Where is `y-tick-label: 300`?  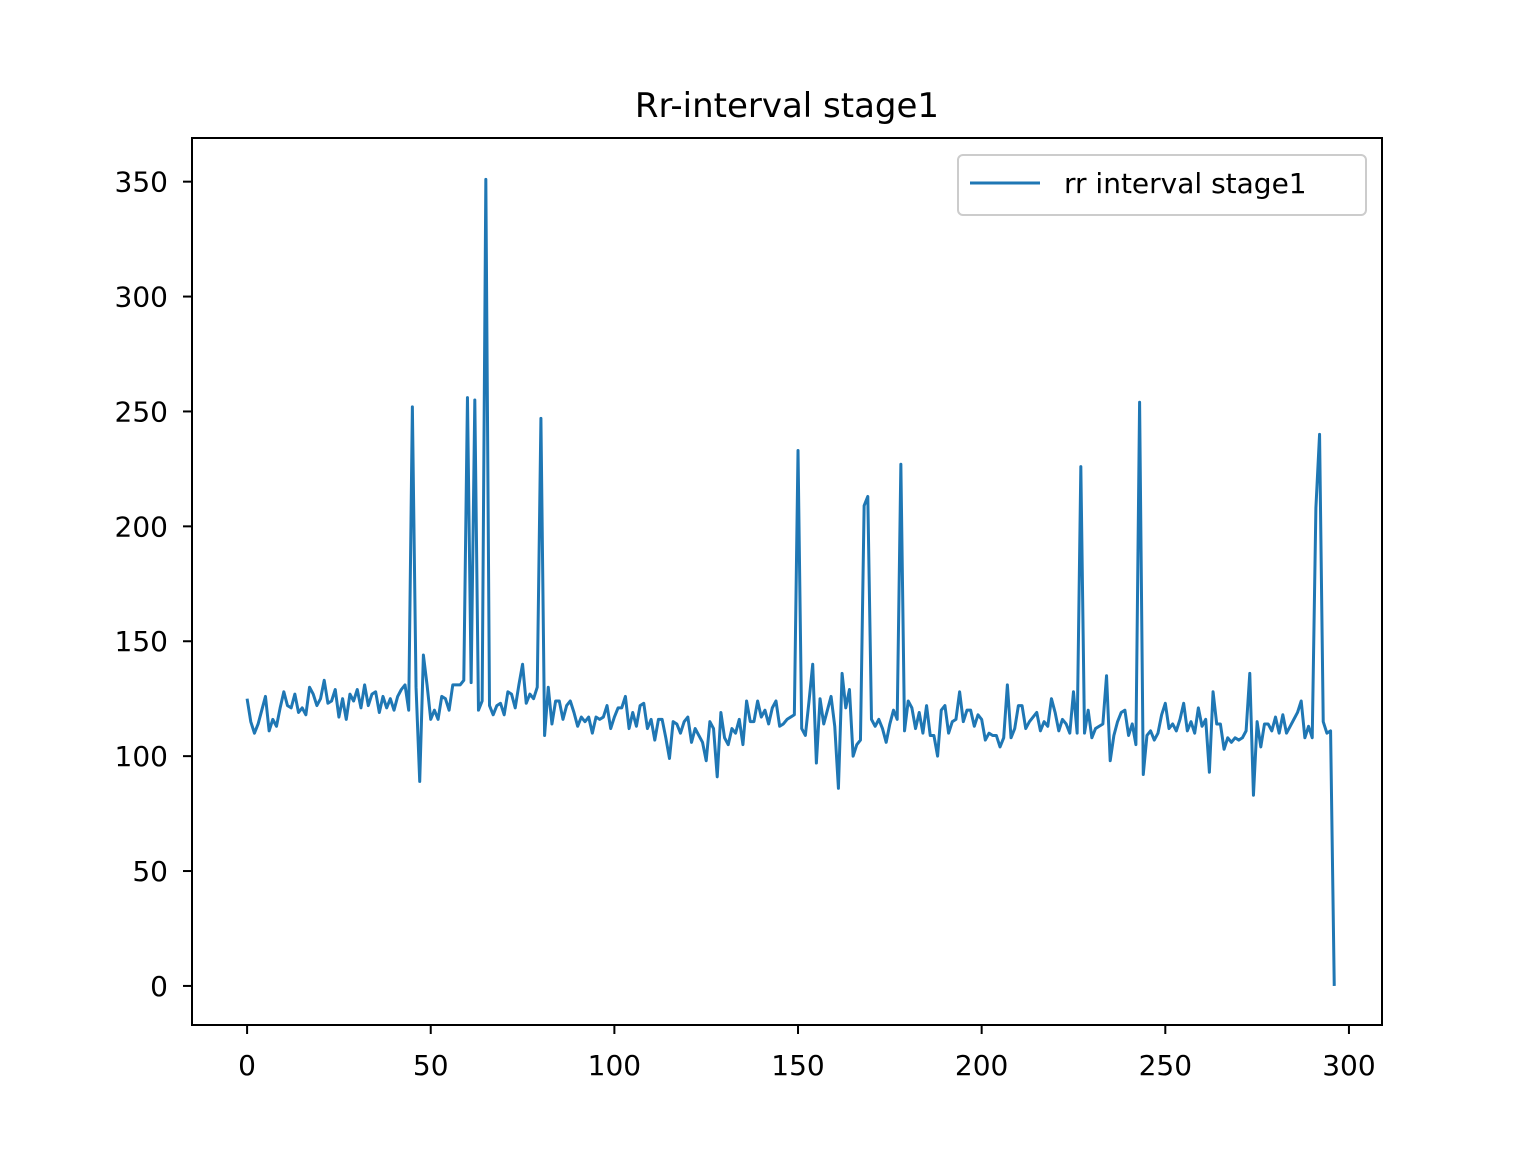 y-tick-label: 300 is located at coordinates (141, 297).